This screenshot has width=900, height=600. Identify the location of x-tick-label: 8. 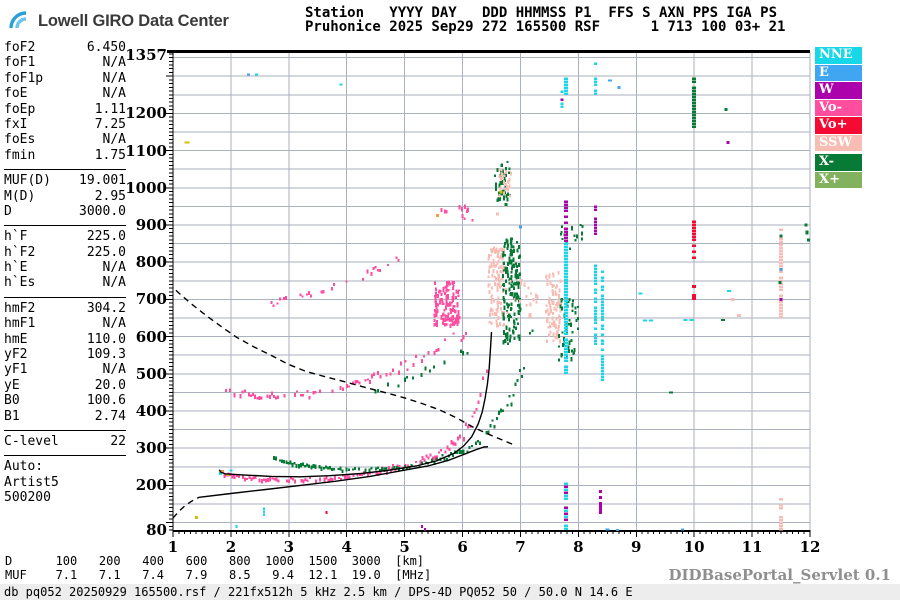
(578, 547).